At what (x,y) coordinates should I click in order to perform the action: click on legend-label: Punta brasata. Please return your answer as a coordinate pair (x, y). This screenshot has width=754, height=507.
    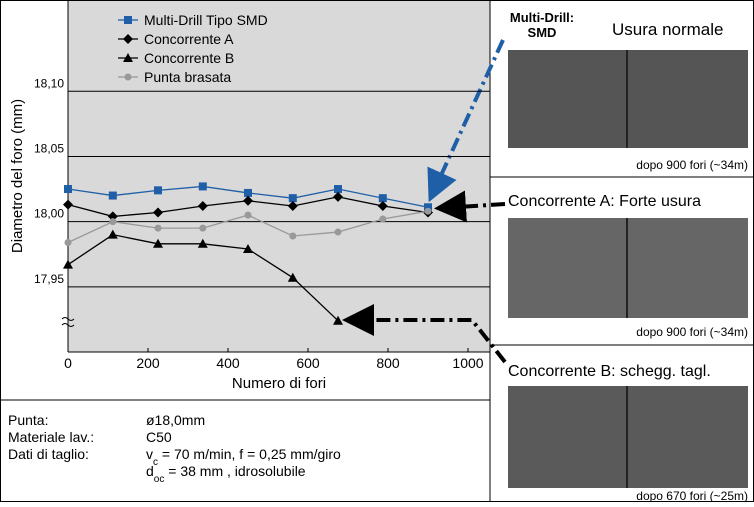
    Looking at the image, I should click on (187, 77).